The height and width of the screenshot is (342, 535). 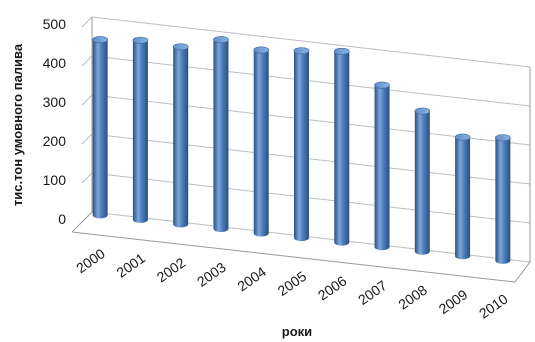 What do you see at coordinates (130, 265) in the screenshot?
I see `x-tick-label: 2001` at bounding box center [130, 265].